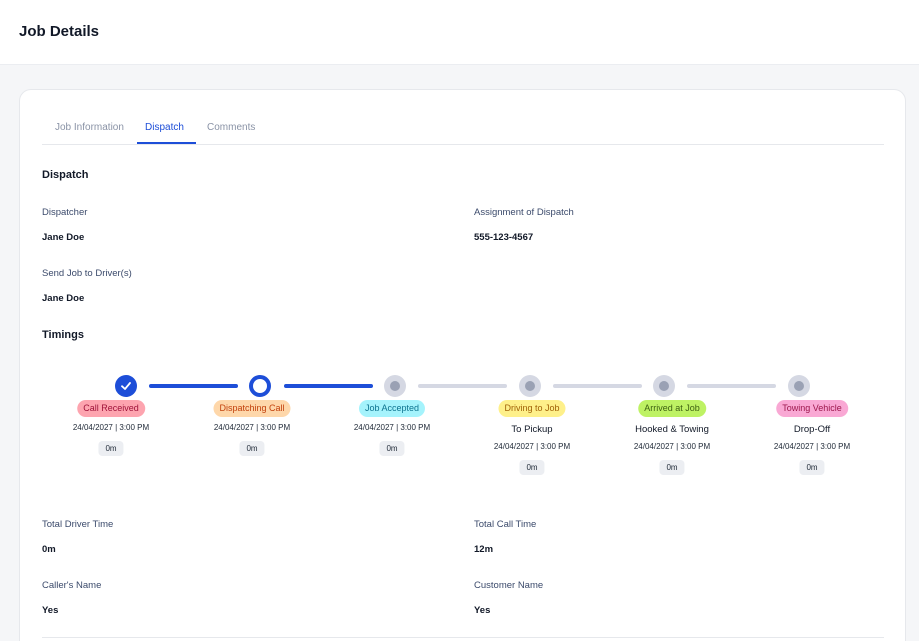  Describe the element at coordinates (532, 408) in the screenshot. I see `status-pill: Driving to Job` at that location.